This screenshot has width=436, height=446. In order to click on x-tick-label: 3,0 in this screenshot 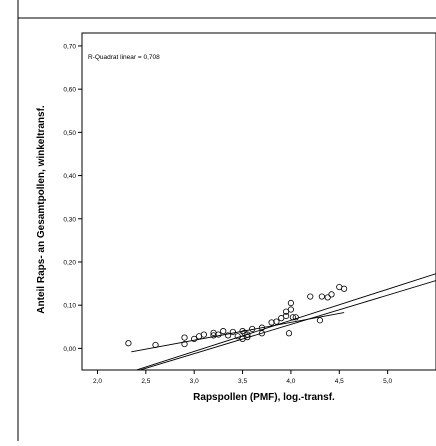, I will do `click(194, 381)`.